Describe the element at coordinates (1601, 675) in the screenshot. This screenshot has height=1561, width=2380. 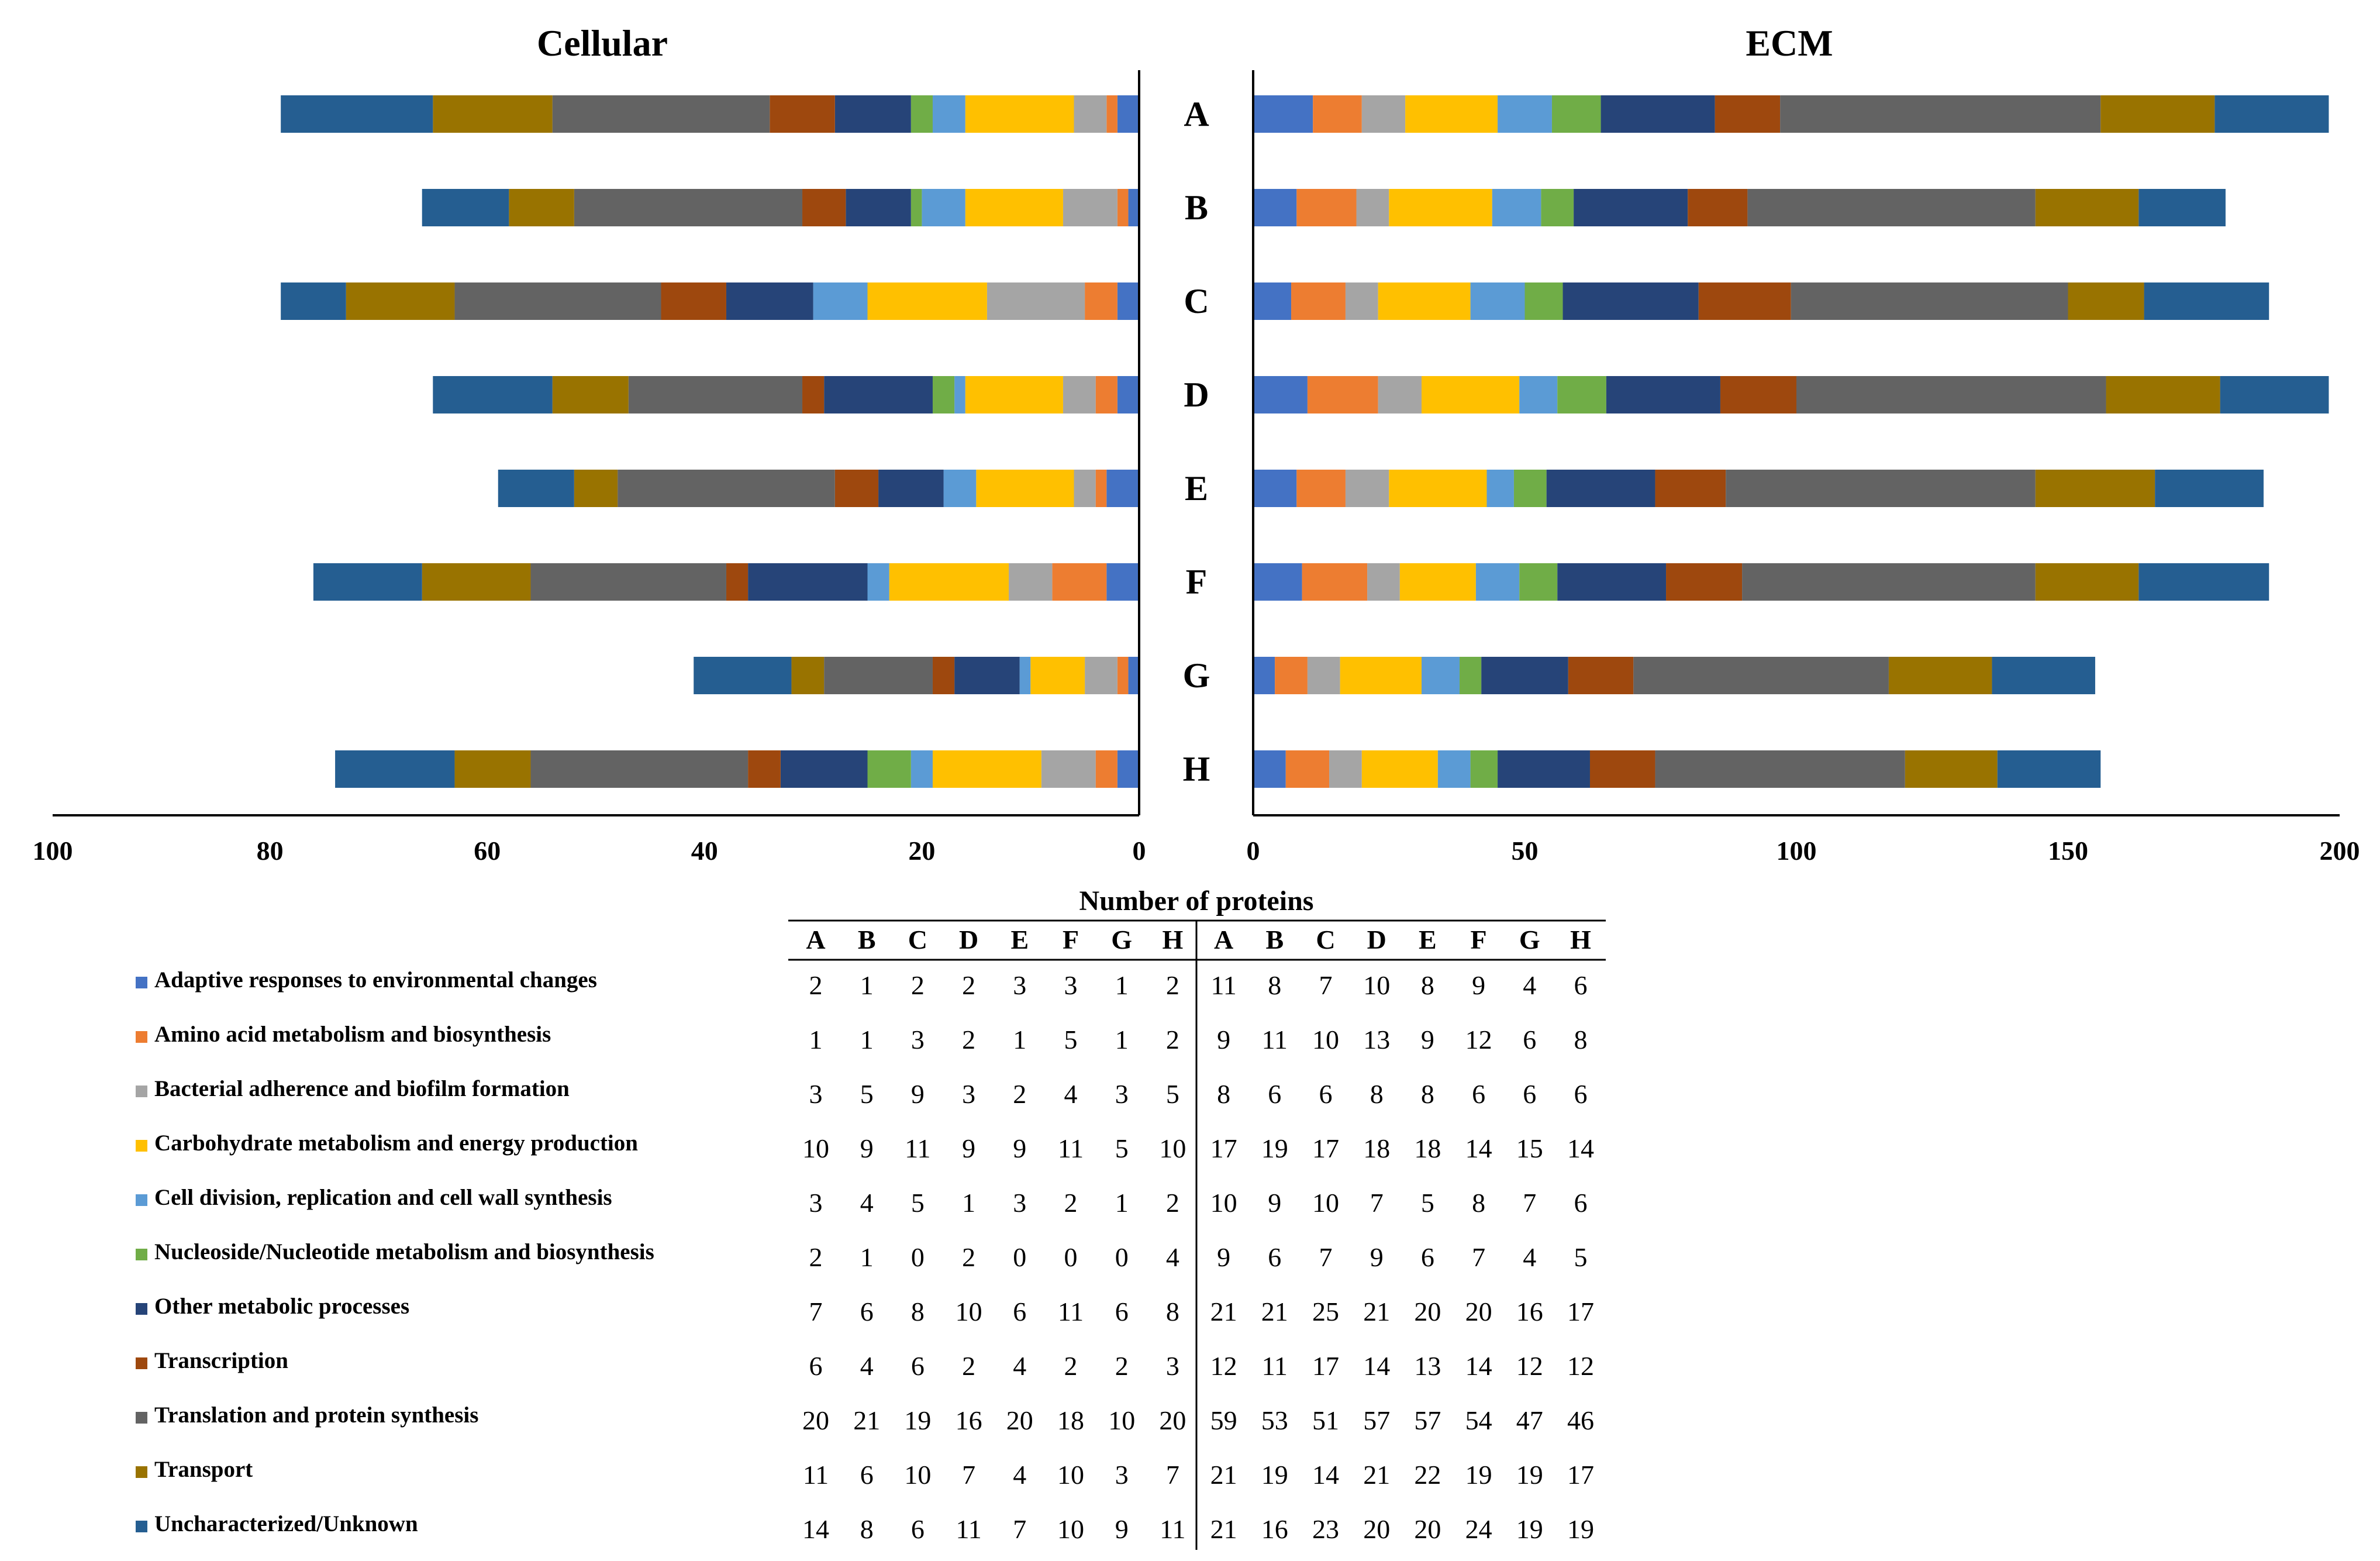
I see `ecm-bar-G-transcription` at that location.